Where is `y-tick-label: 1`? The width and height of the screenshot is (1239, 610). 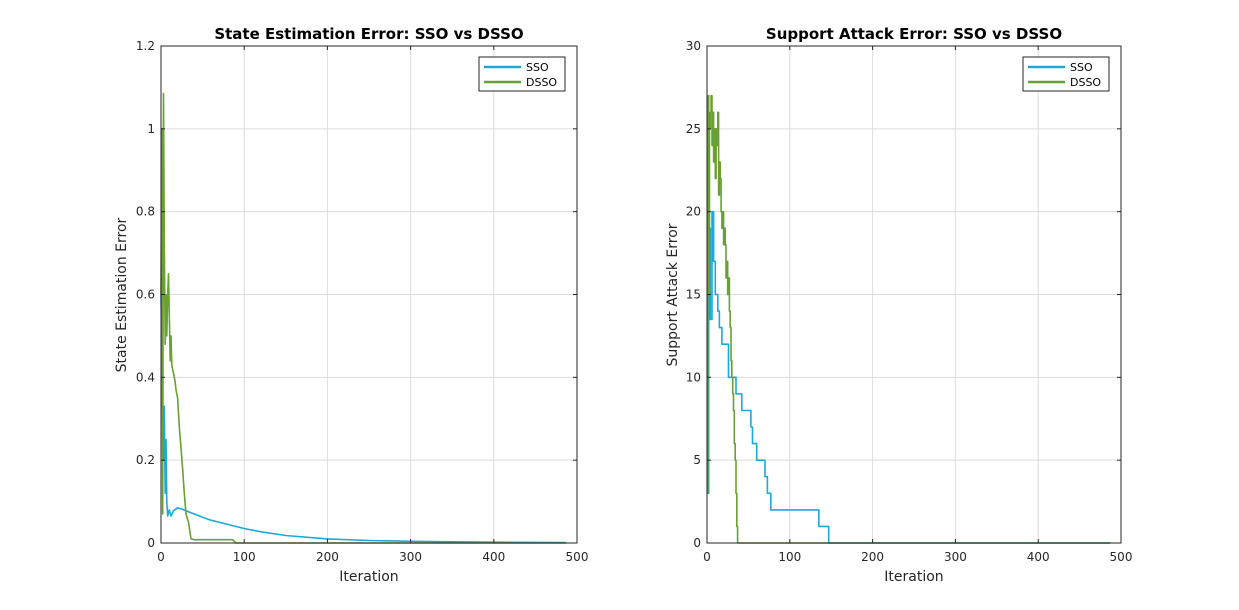
y-tick-label: 1 is located at coordinates (151, 129).